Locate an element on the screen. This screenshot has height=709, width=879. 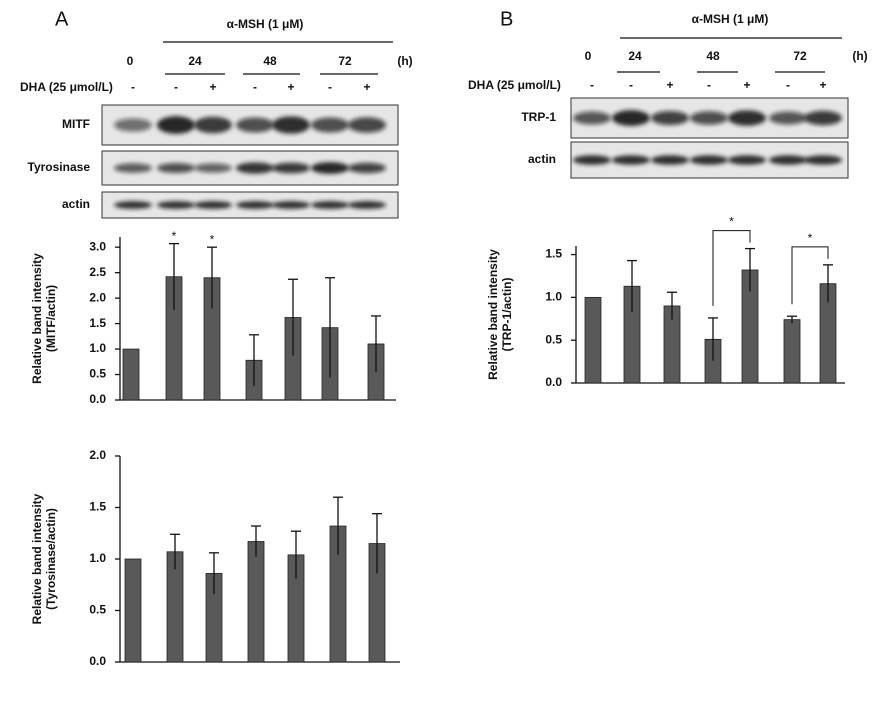
blot-label: MITF is located at coordinates (76, 124).